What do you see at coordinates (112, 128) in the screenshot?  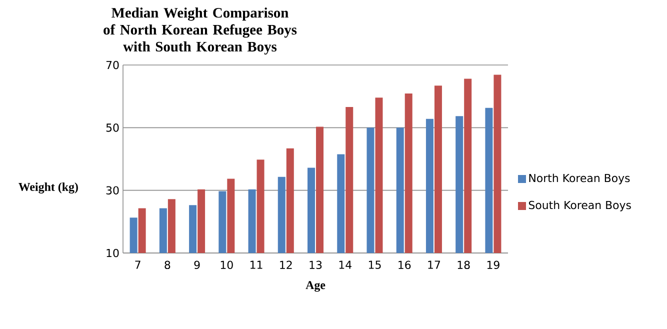 I see `y-tick-label: 50` at bounding box center [112, 128].